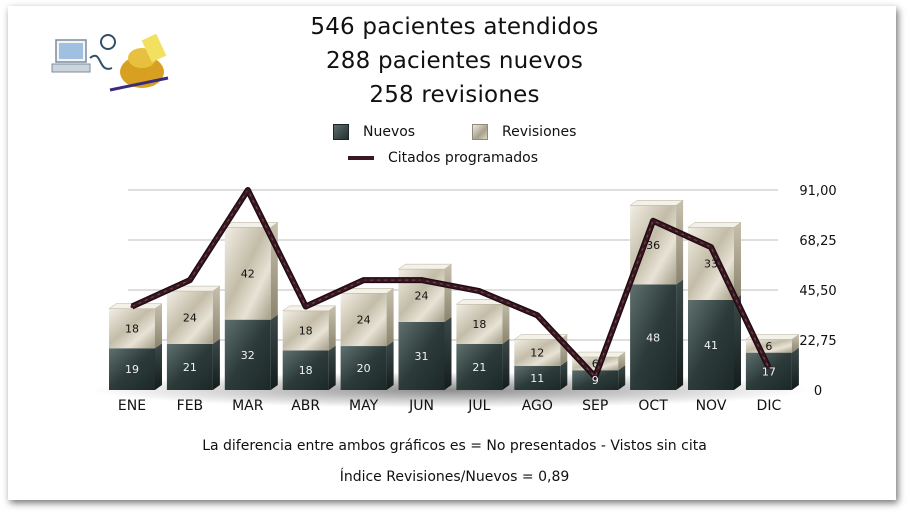 The image size is (909, 512). What do you see at coordinates (454, 27) in the screenshot?
I see `title-line-1: 546 pacientes atendidos` at bounding box center [454, 27].